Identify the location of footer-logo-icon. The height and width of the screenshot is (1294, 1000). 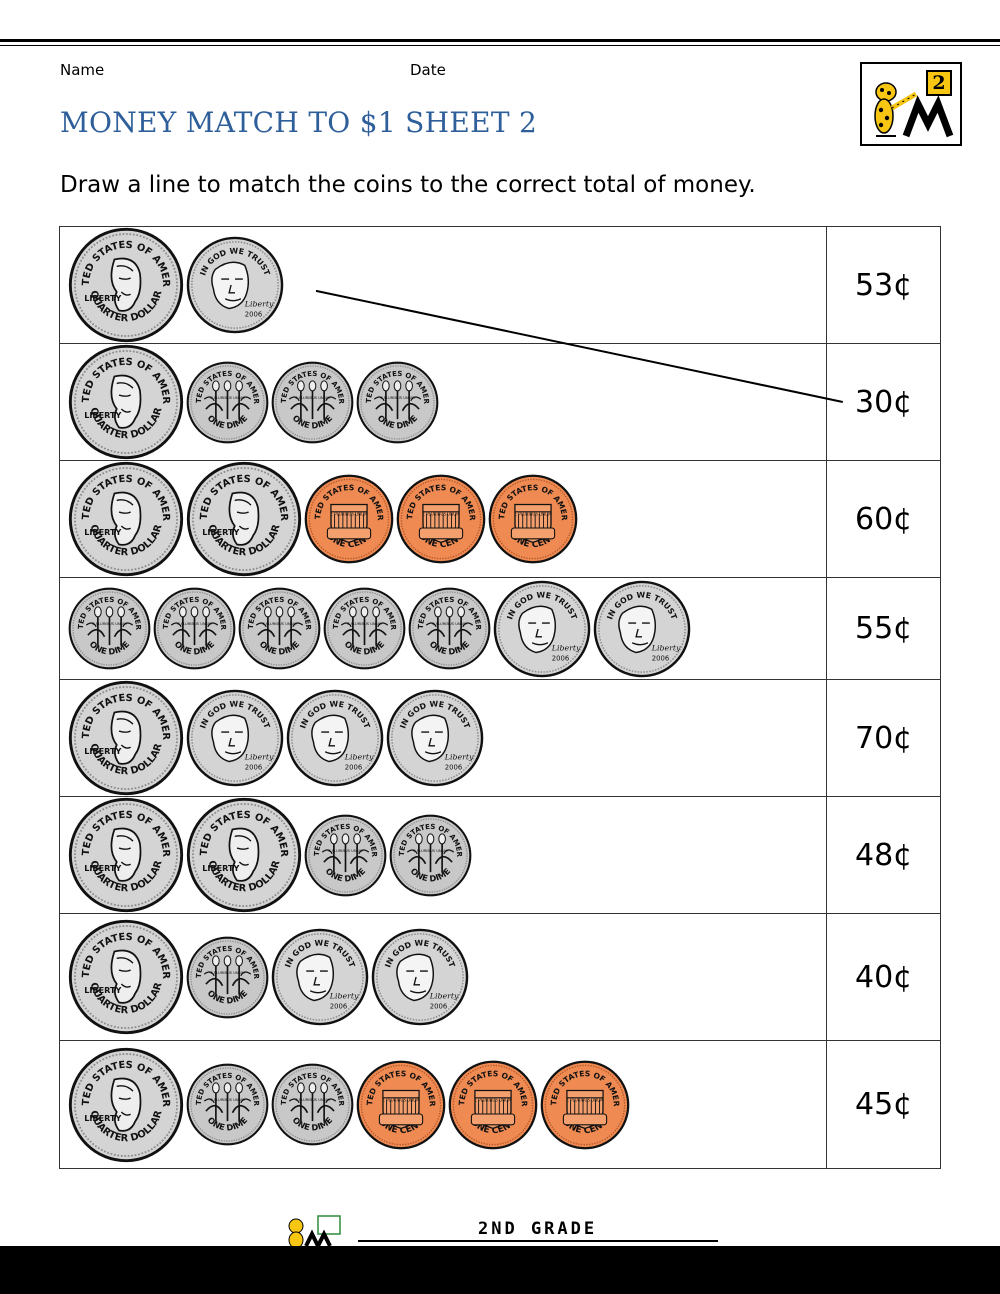
(314, 1233).